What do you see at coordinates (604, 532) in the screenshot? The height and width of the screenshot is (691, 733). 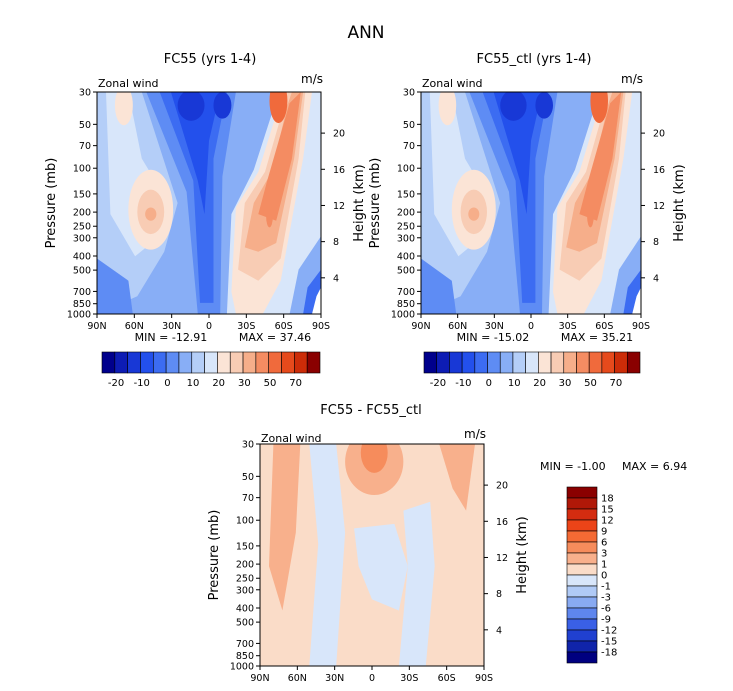 I see `colorbar-label: 9` at bounding box center [604, 532].